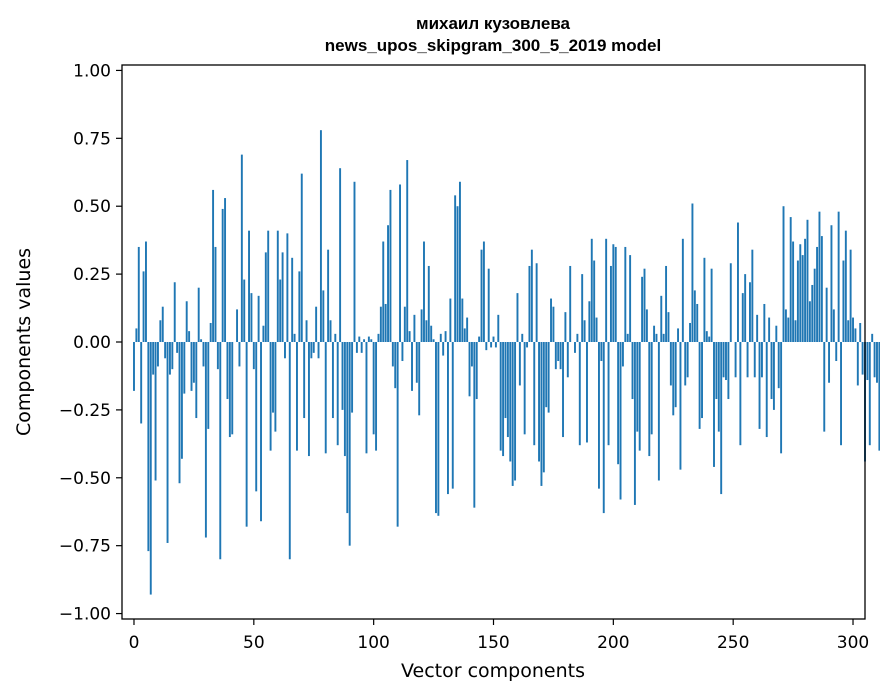 This screenshot has width=880, height=696. Describe the element at coordinates (92, 343) in the screenshot. I see `y-tick-label: 0.00` at that location.